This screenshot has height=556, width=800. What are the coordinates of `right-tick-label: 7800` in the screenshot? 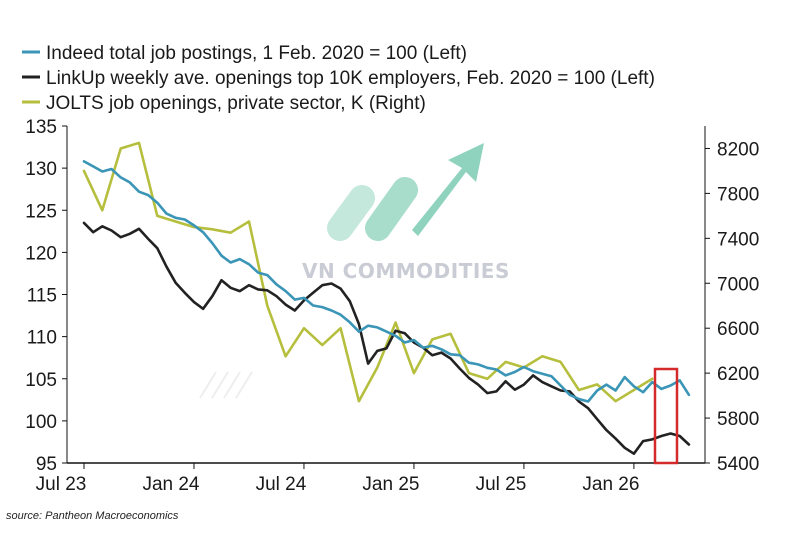 It's located at (738, 194).